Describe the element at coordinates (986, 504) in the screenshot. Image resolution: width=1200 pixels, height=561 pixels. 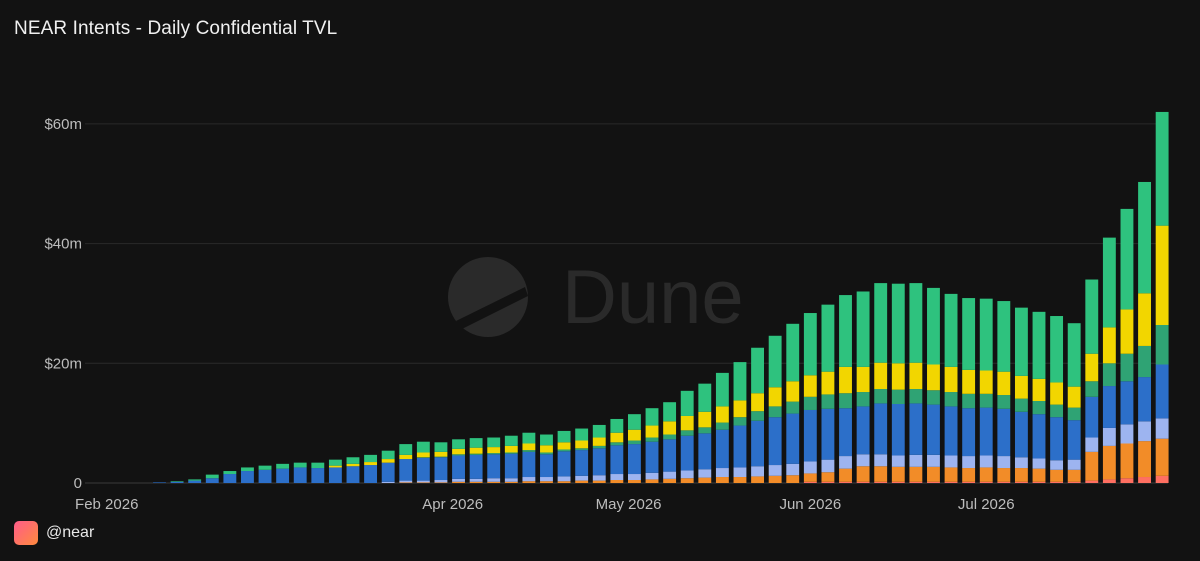
I see `x-tick-label: Jul 2026` at that location.